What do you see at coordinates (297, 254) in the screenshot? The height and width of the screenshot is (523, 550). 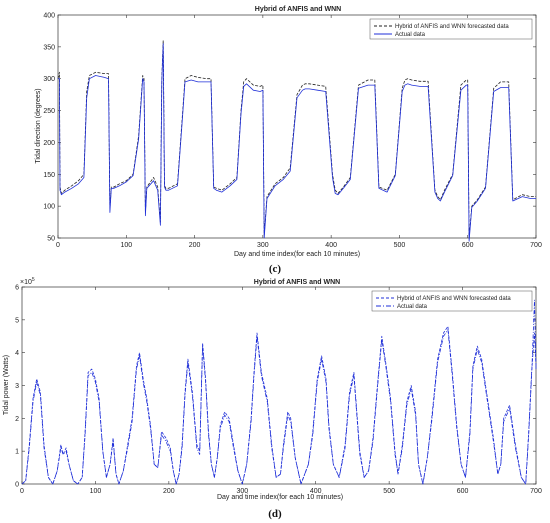 I see `chart-c-xlabel: Day and time index(for each 10 minutes)` at bounding box center [297, 254].